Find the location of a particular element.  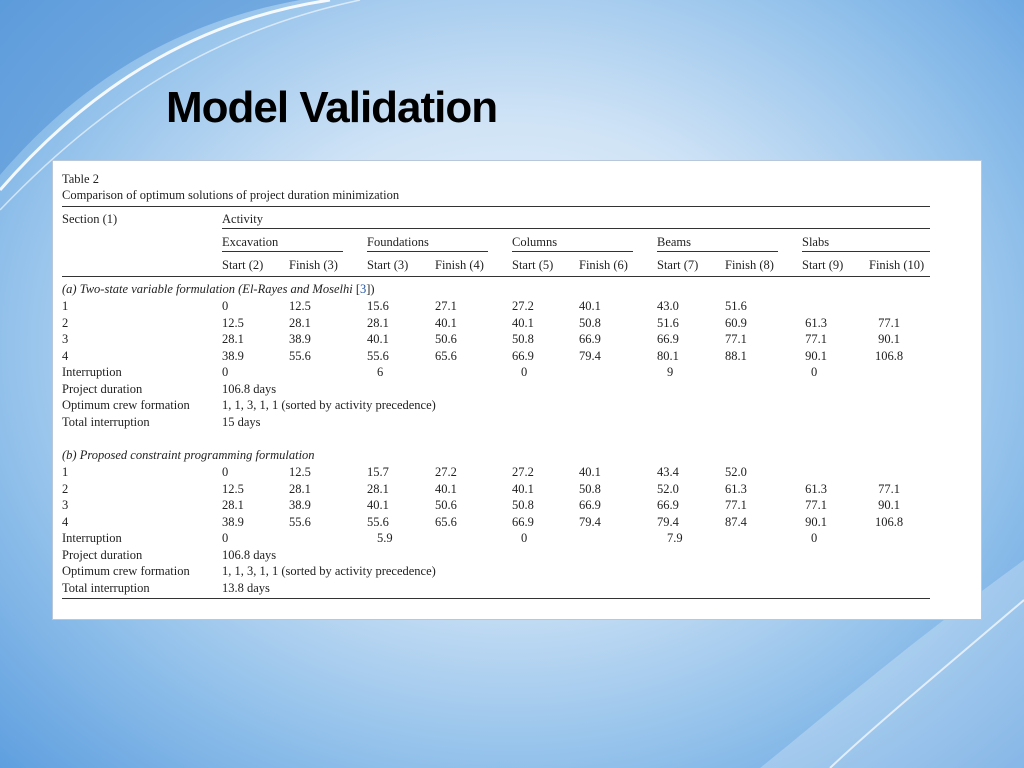

summary-value: 15 days is located at coordinates (241, 421).